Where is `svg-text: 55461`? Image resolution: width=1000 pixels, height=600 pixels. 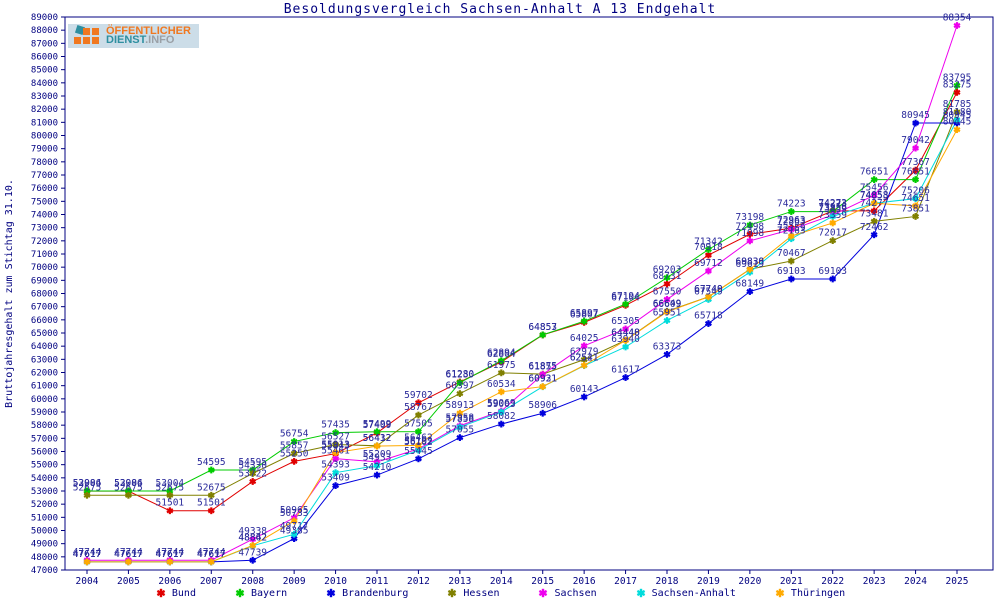 svg-text: 55461 is located at coordinates (335, 451).